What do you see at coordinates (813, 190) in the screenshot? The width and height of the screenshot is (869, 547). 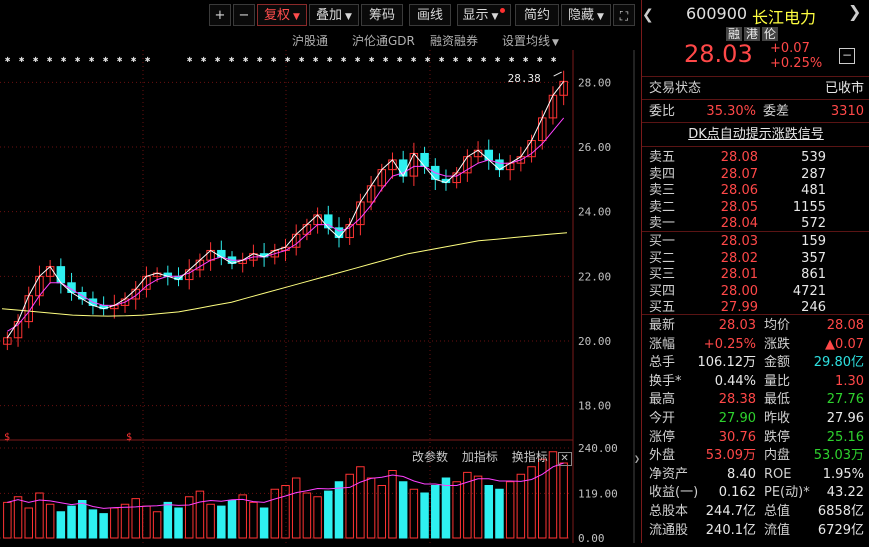 I see `ask-qty: 481` at bounding box center [813, 190].